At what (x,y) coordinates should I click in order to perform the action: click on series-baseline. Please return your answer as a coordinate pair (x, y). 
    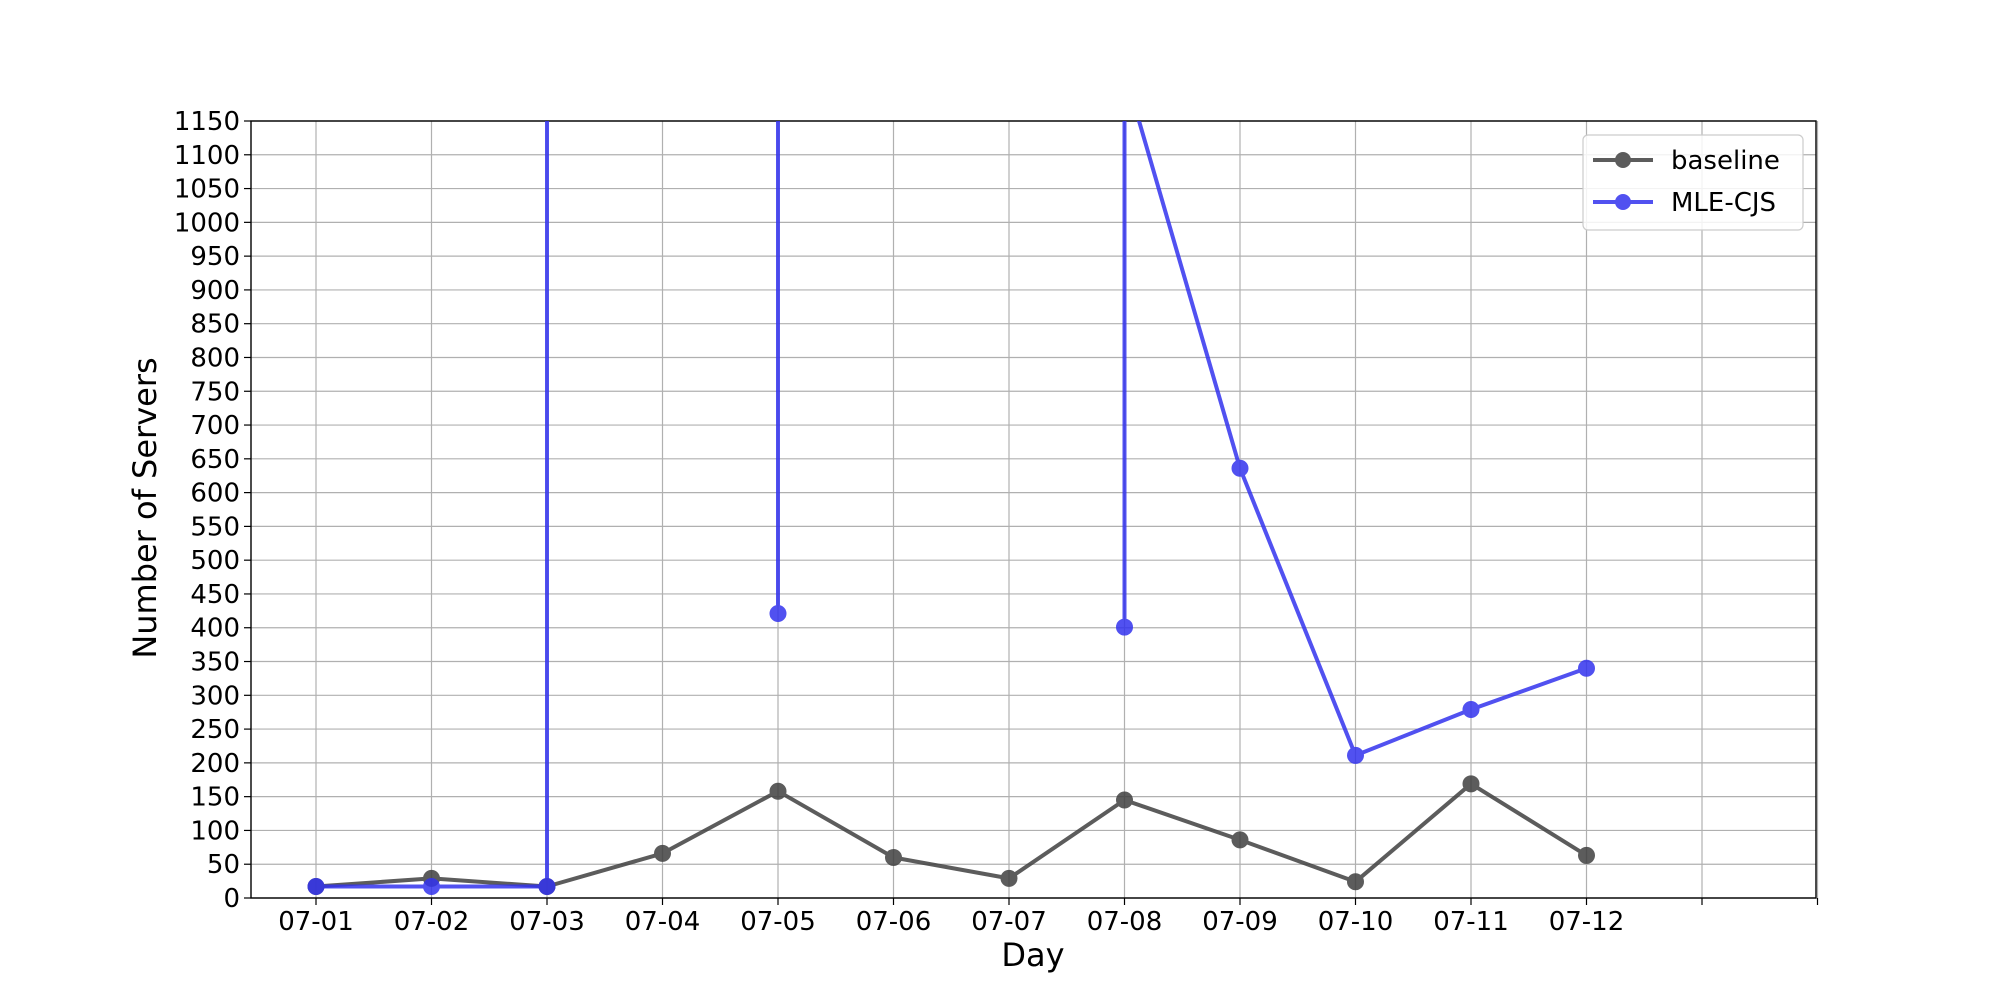
    Looking at the image, I should click on (951, 835).